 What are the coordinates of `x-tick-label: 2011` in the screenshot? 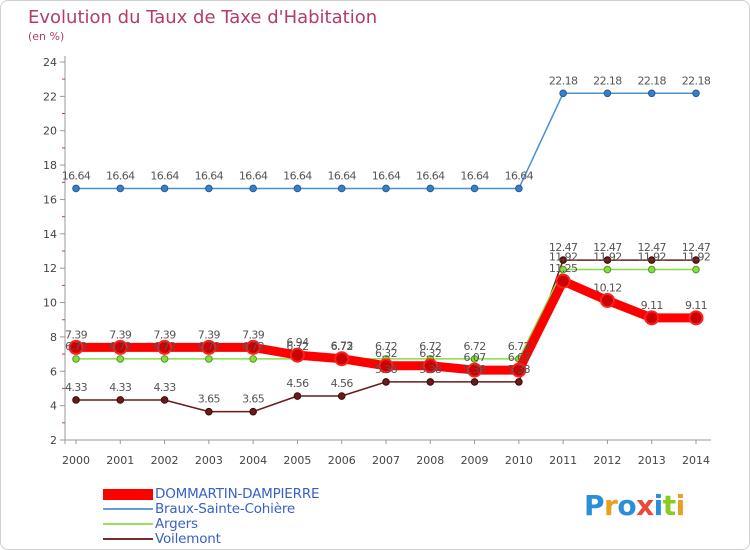 It's located at (563, 460).